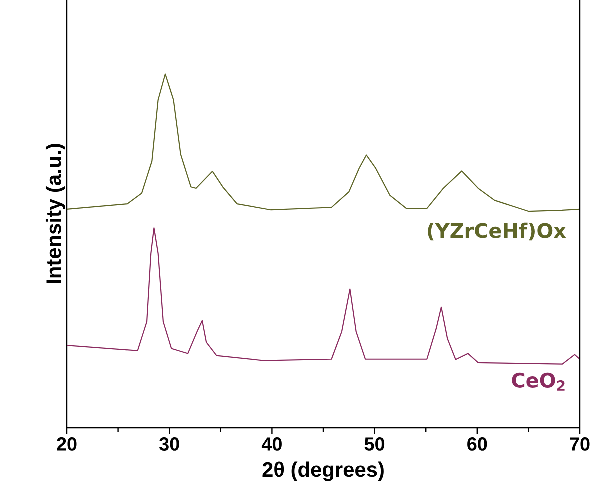  I want to click on x-tick-label: 30, so click(170, 444).